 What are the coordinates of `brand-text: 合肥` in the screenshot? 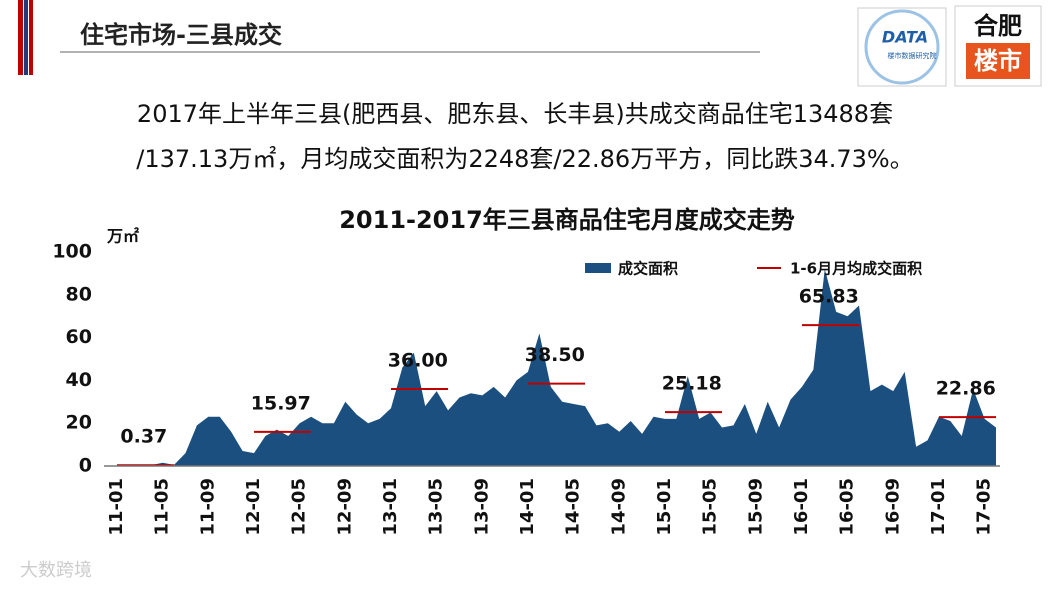 It's located at (998, 26).